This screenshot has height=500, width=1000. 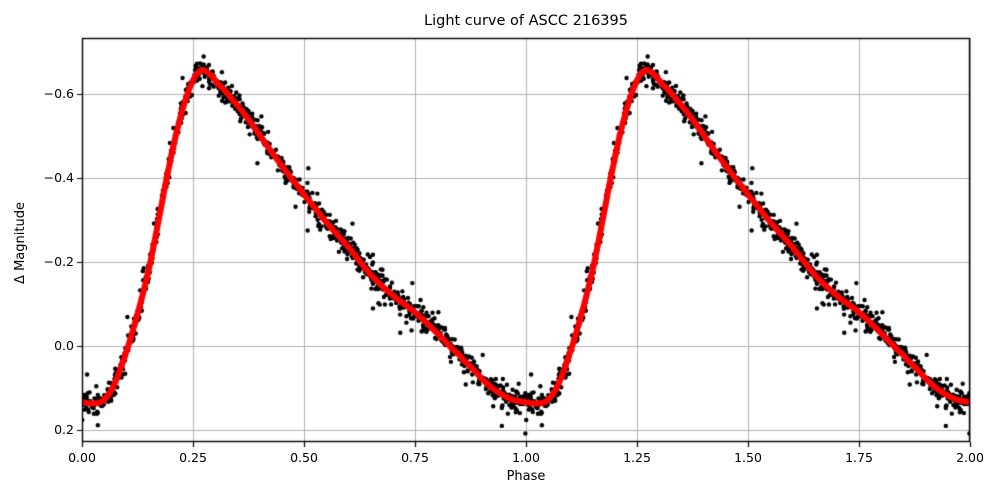 What do you see at coordinates (637, 457) in the screenshot?
I see `x-tick-label: 1.25` at bounding box center [637, 457].